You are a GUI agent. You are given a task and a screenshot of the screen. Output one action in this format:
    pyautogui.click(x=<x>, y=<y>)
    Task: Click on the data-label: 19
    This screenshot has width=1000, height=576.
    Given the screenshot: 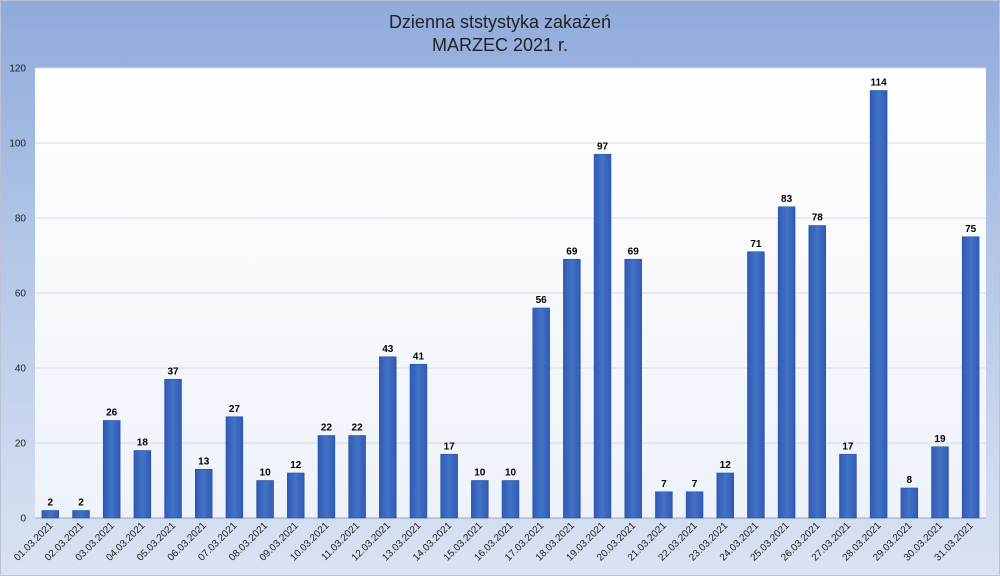 What is the action you would take?
    pyautogui.click(x=940, y=439)
    